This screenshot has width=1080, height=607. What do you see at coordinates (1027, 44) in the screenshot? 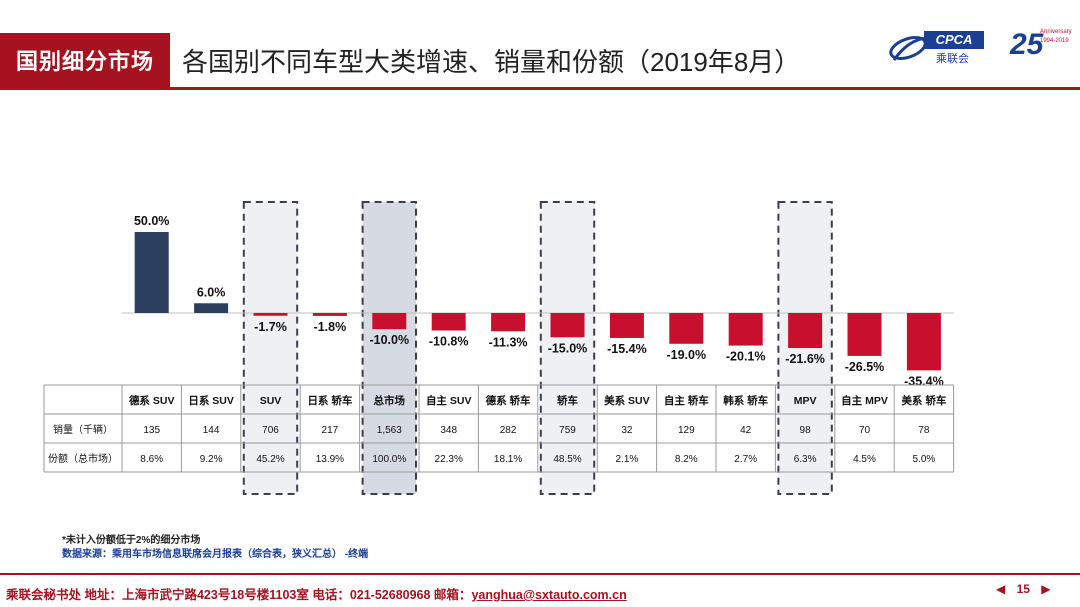
I see `anniversary-number: 25` at bounding box center [1027, 44].